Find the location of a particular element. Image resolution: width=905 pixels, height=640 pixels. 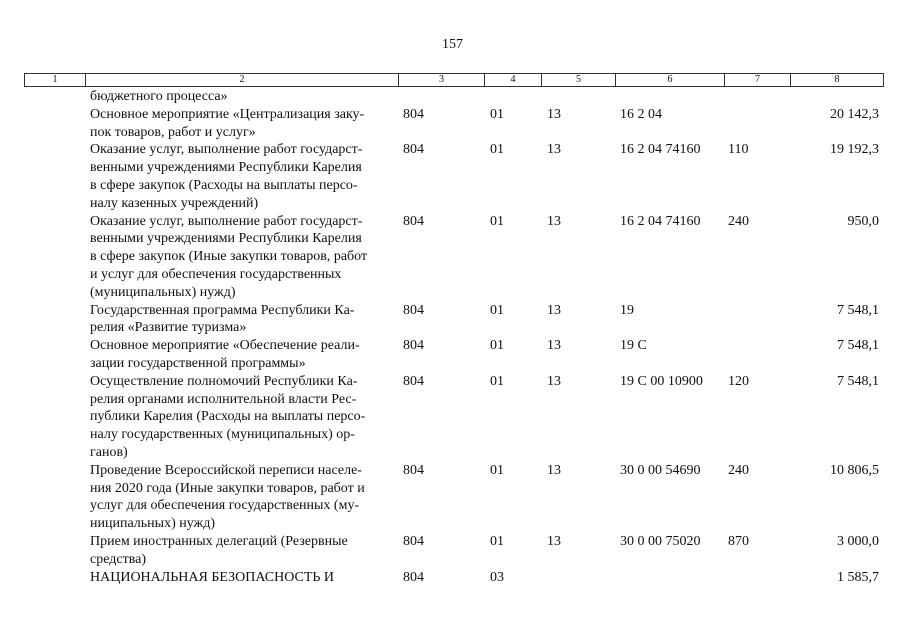

description-line: Основное мероприятие «Обеспечение реали- is located at coordinates (225, 346).